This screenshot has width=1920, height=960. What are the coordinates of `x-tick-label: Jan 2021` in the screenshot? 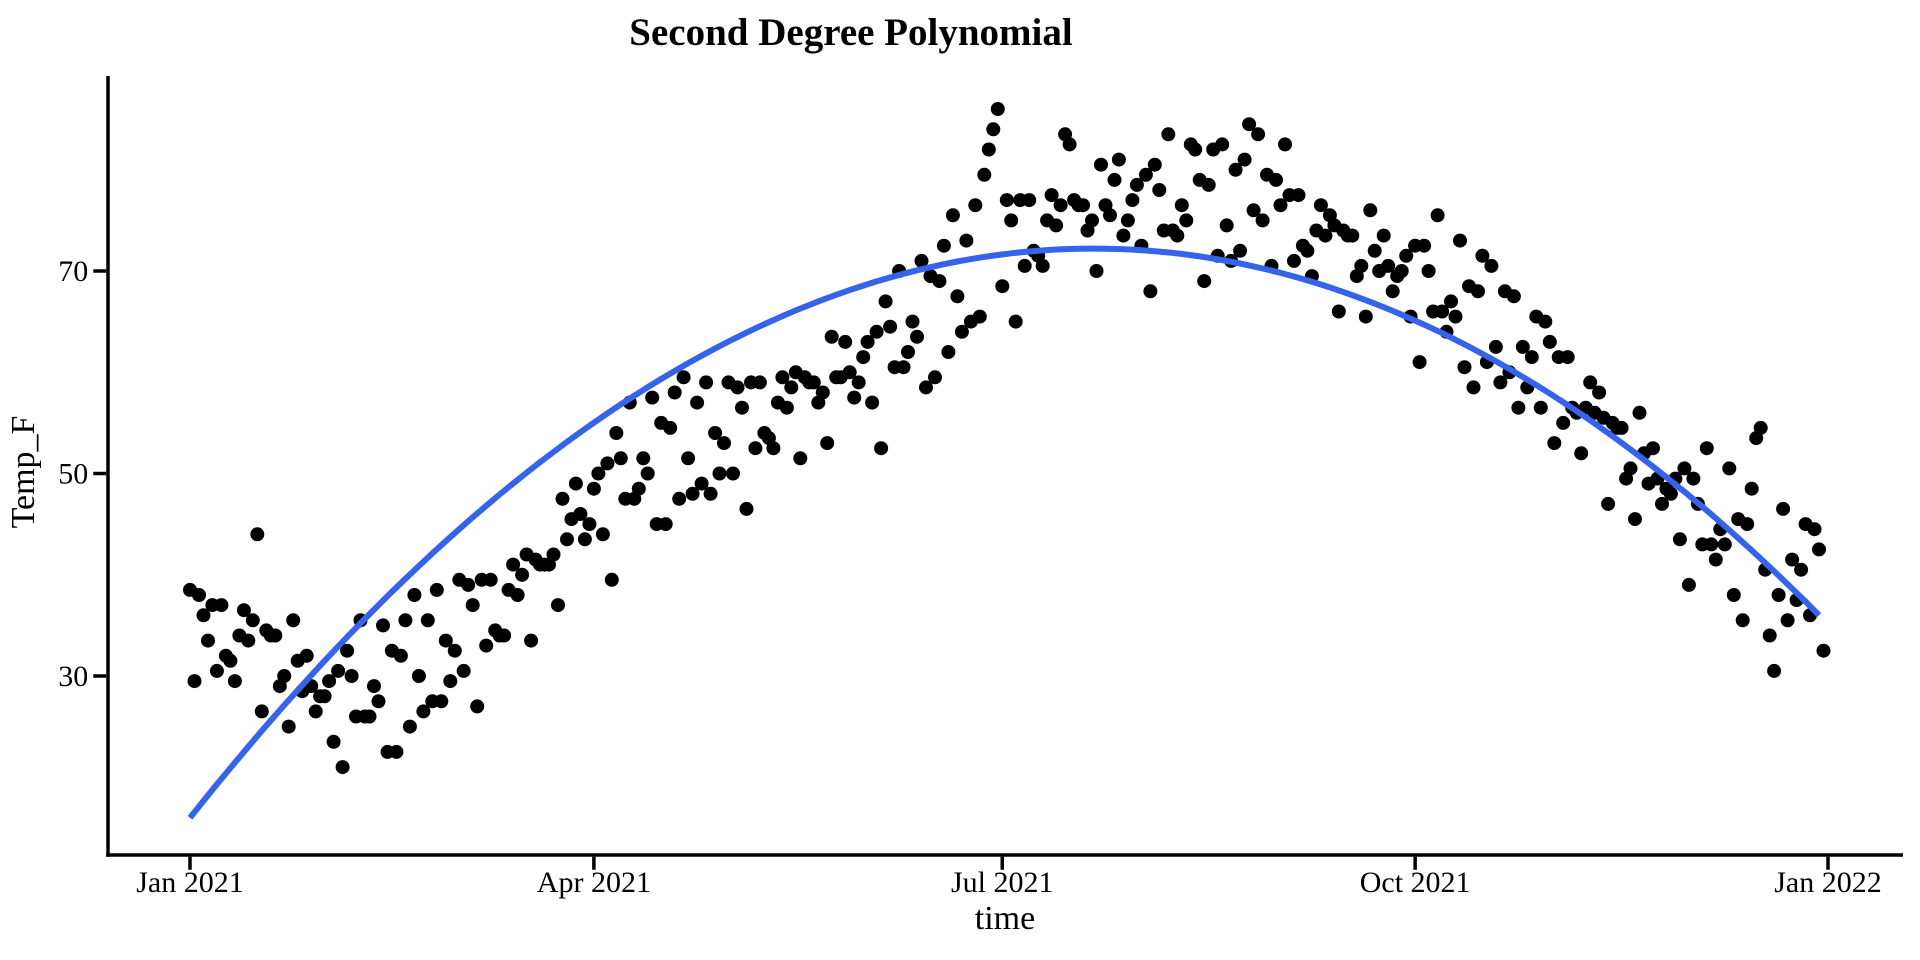 It's located at (190, 882).